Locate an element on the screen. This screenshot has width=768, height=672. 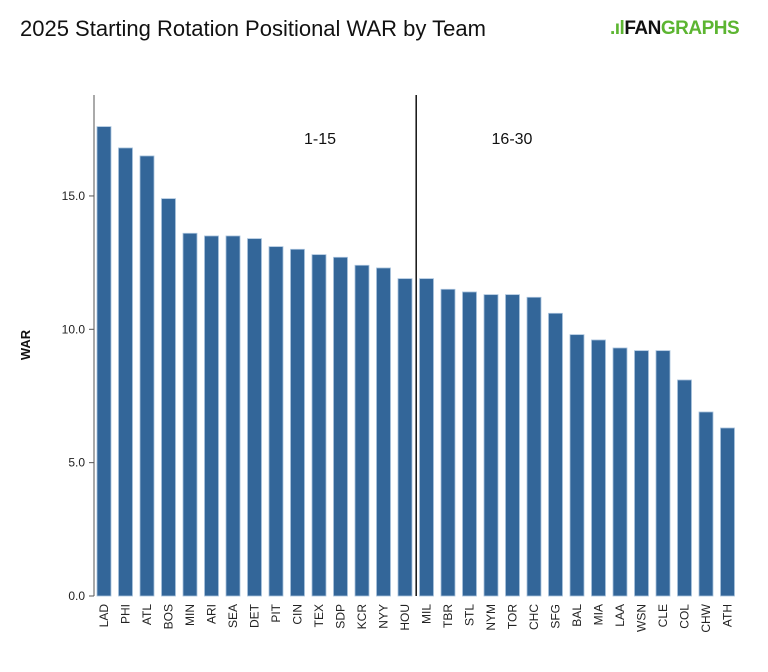
x-tick-label: DET is located at coordinates (255, 615).